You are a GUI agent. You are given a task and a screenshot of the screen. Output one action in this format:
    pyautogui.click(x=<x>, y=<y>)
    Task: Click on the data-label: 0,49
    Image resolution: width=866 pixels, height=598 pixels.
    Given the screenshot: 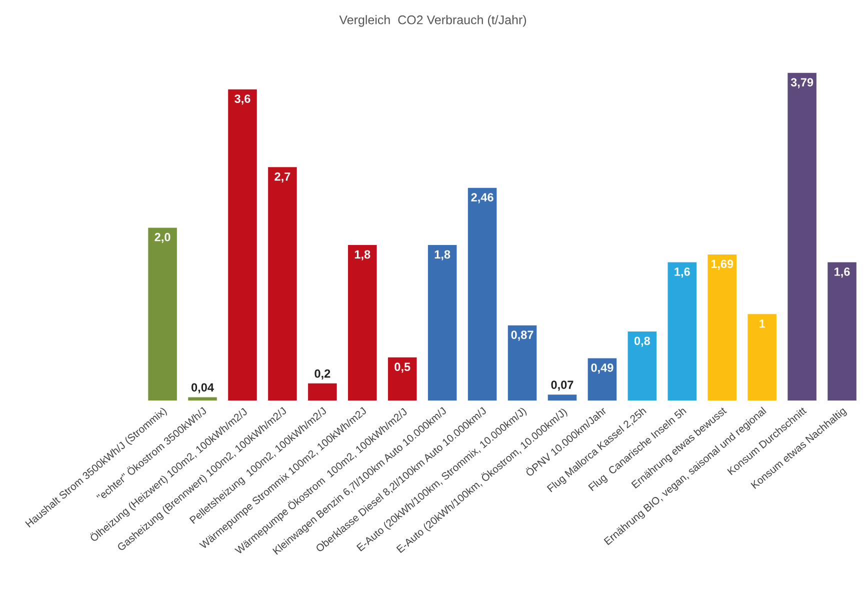 What is the action you would take?
    pyautogui.click(x=602, y=369)
    